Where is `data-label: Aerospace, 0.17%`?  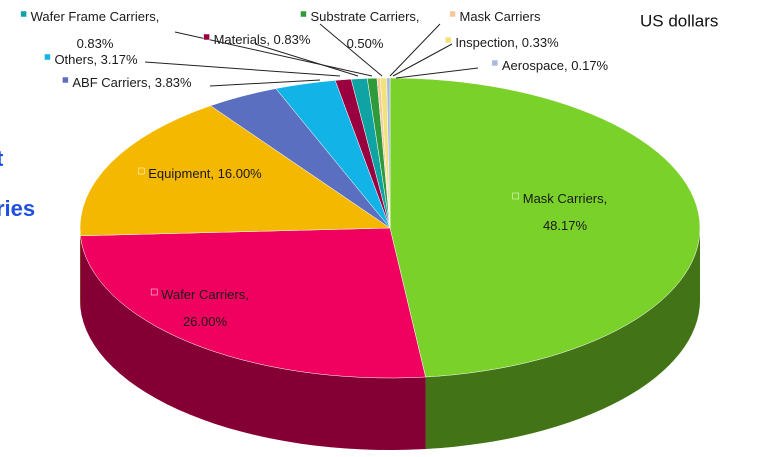 data-label: Aerospace, 0.17% is located at coordinates (555, 65).